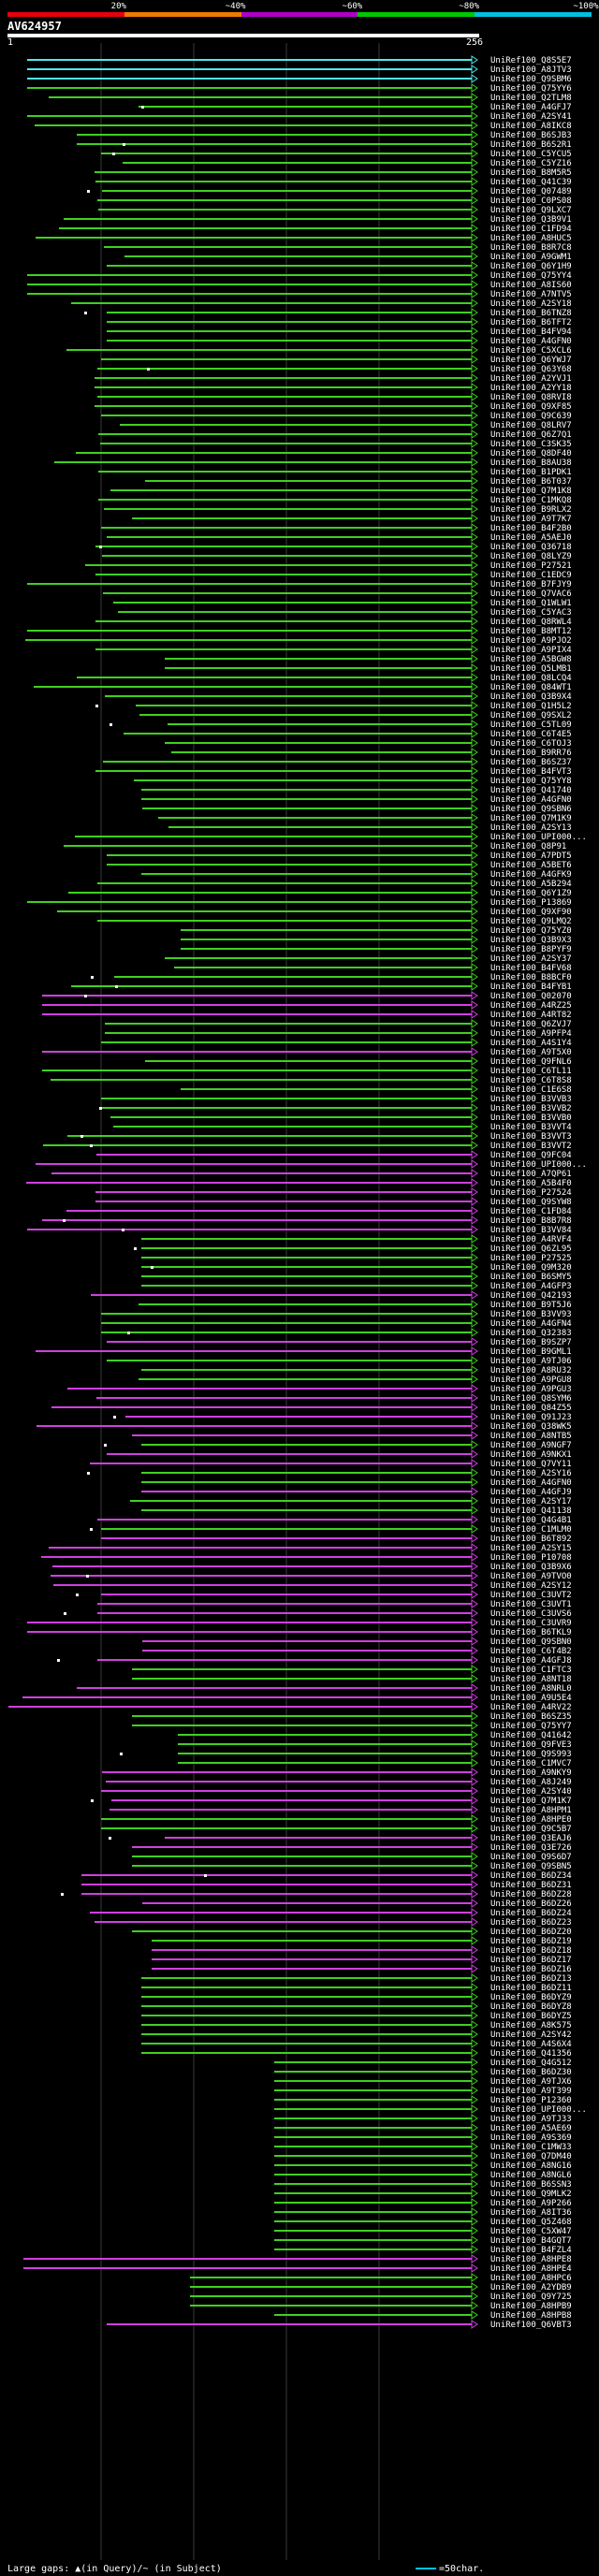 The image size is (599, 2576). What do you see at coordinates (531, 1997) in the screenshot?
I see `hit-label: UniRef100_B6DYZ9` at bounding box center [531, 1997].